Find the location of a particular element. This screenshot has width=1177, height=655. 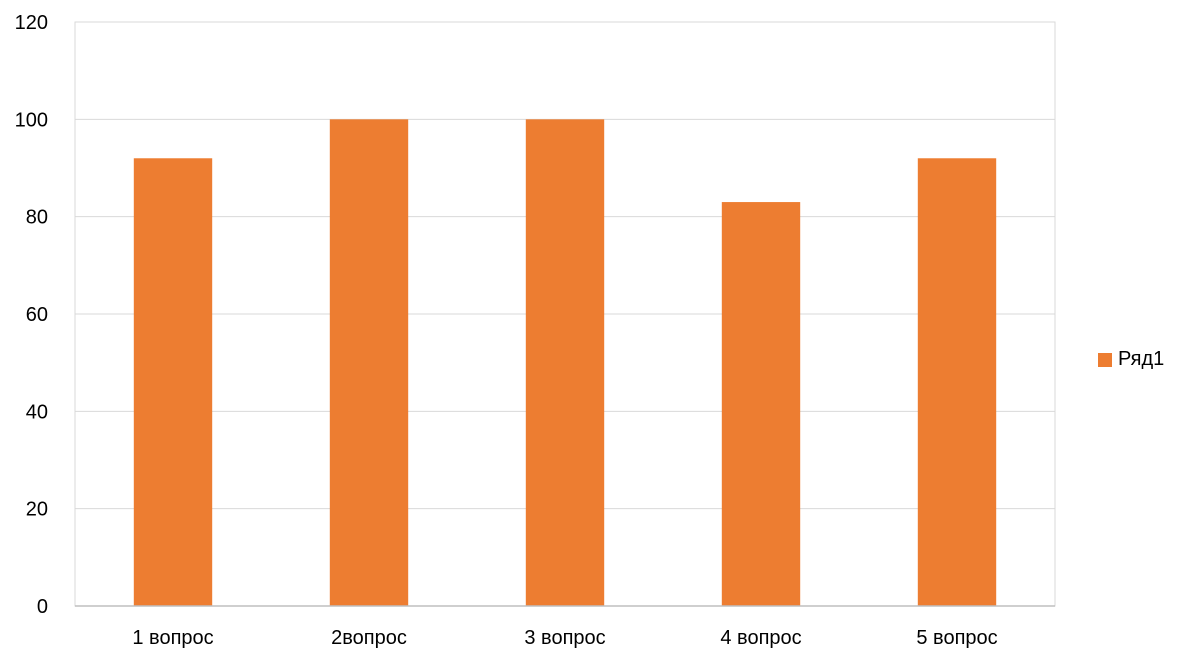

y-tick-label: 40 is located at coordinates (37, 412).